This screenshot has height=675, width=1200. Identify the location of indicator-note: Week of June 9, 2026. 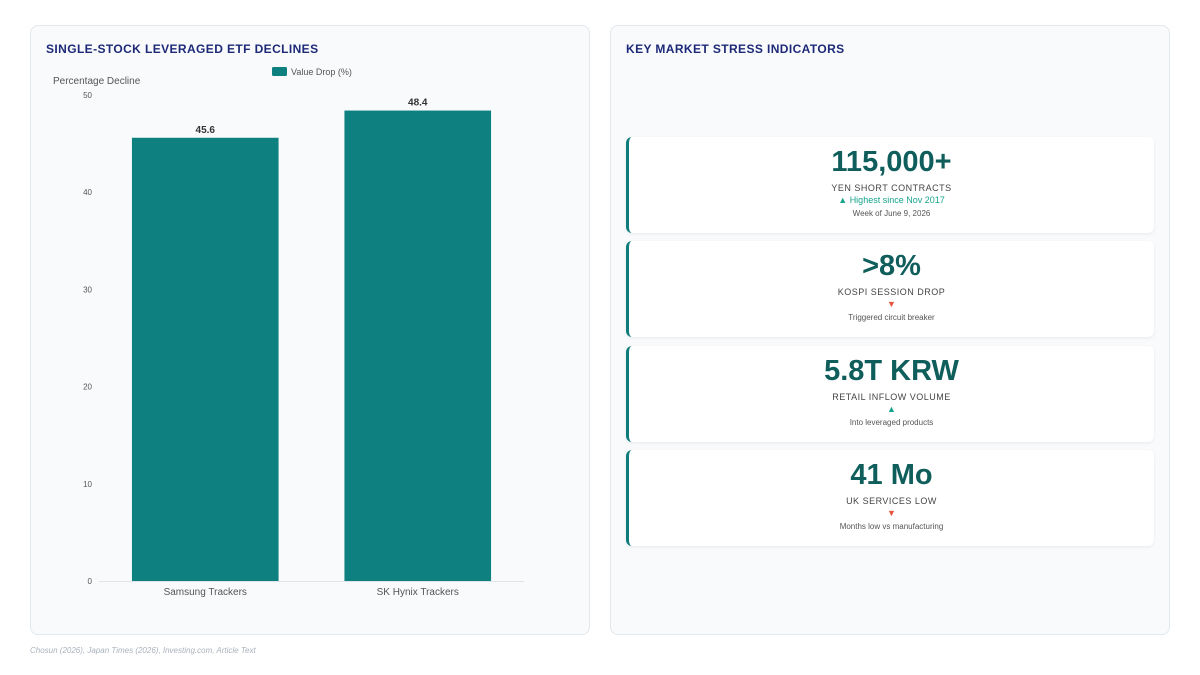
(891, 213).